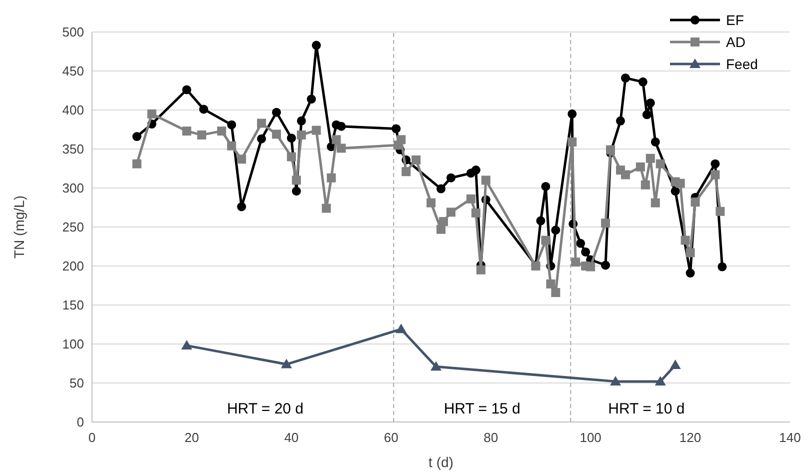 The width and height of the screenshot is (810, 473). What do you see at coordinates (742, 64) in the screenshot?
I see `legend-label: Feed` at bounding box center [742, 64].